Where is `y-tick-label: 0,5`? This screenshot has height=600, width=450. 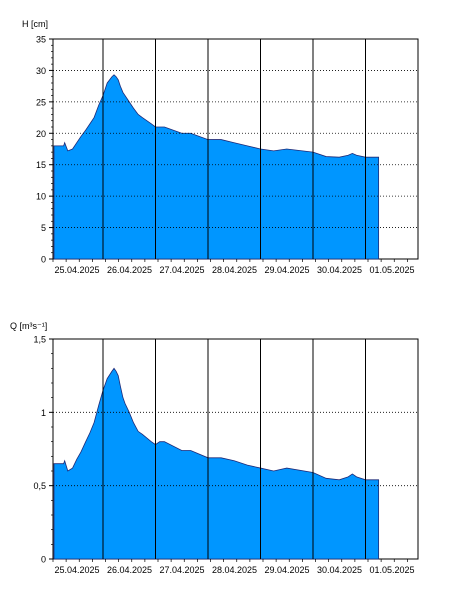 y-tick-label: 0,5 is located at coordinates (39, 486).